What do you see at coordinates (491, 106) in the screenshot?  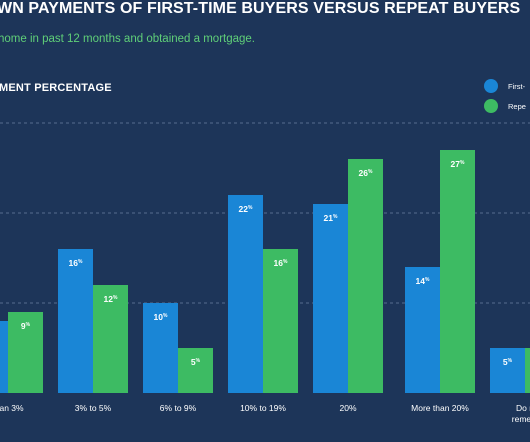 I see `legend-swatch-repeat` at bounding box center [491, 106].